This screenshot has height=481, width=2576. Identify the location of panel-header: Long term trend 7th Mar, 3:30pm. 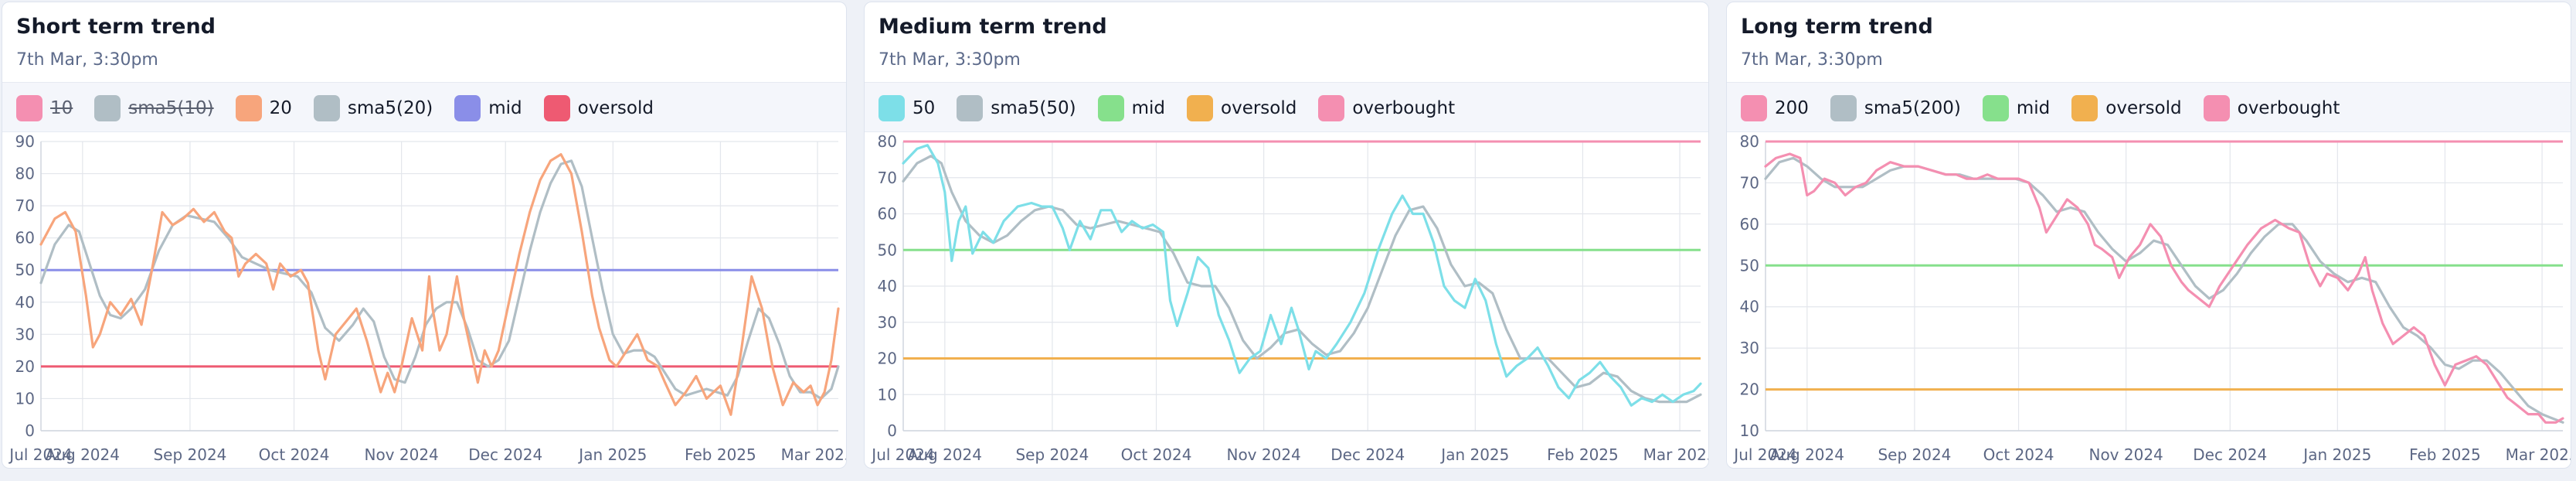
(2149, 42).